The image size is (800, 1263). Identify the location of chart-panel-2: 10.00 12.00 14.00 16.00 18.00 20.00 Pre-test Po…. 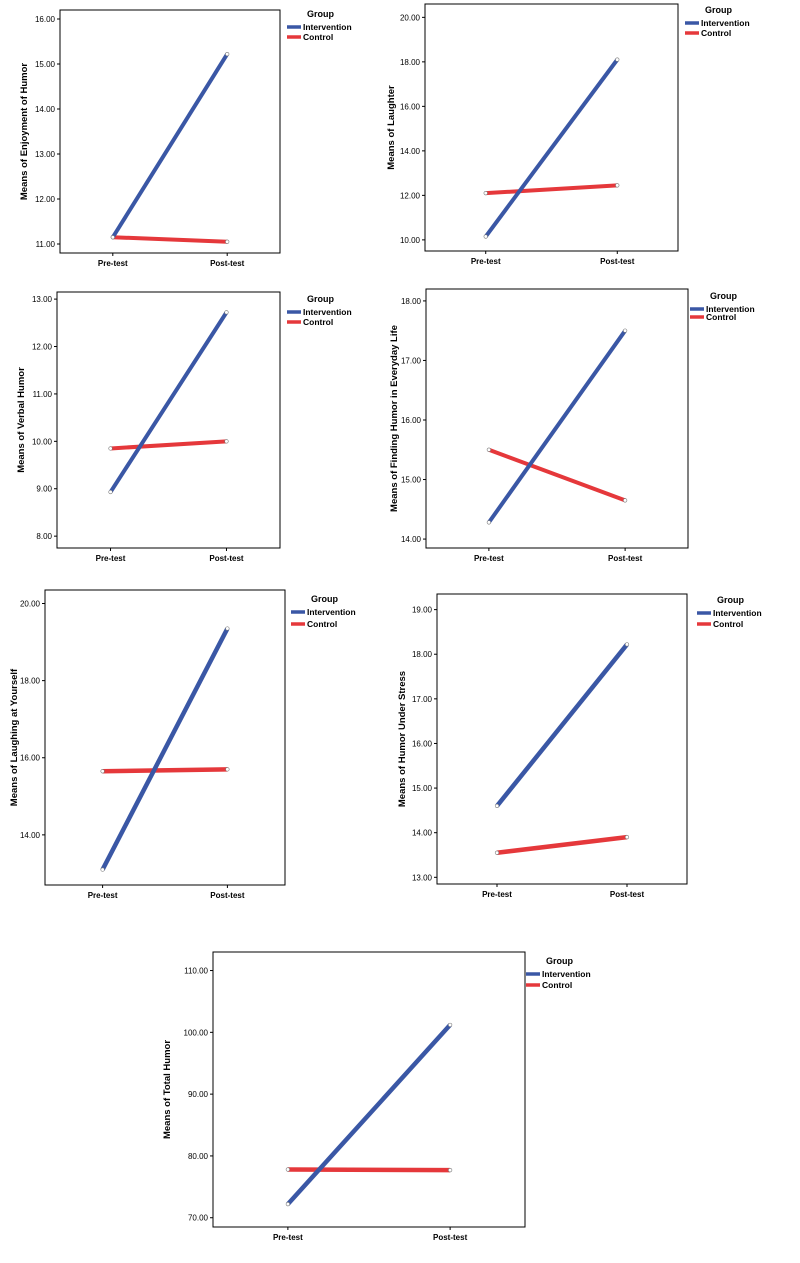
(568, 134).